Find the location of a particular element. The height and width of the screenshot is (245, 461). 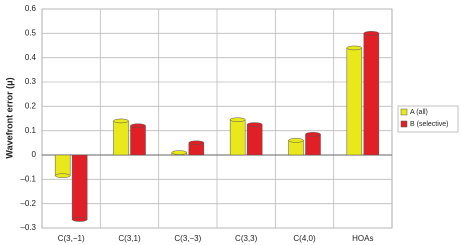

y-tick-label: –0.2 is located at coordinates (28, 203).